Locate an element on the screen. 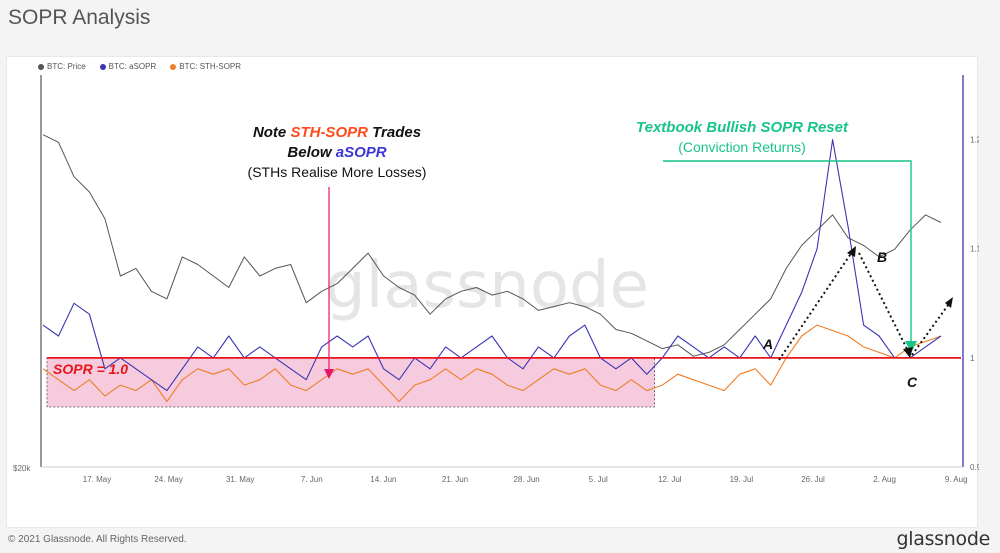  x-tick-label: 26. Jul is located at coordinates (813, 479).